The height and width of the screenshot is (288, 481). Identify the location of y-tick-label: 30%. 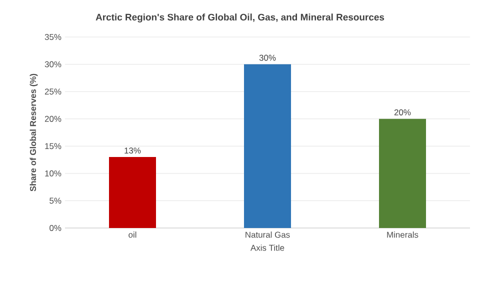
(53, 64).